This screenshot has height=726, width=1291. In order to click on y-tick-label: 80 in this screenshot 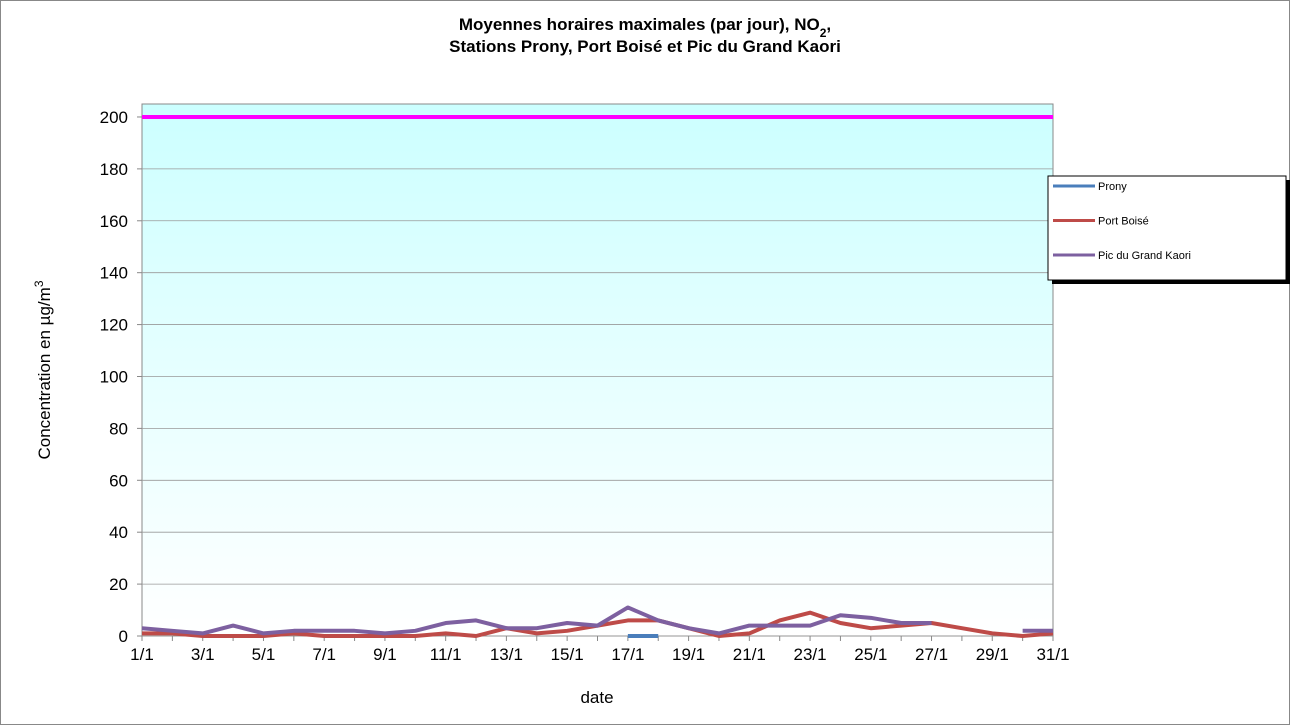, I will do `click(118, 428)`.